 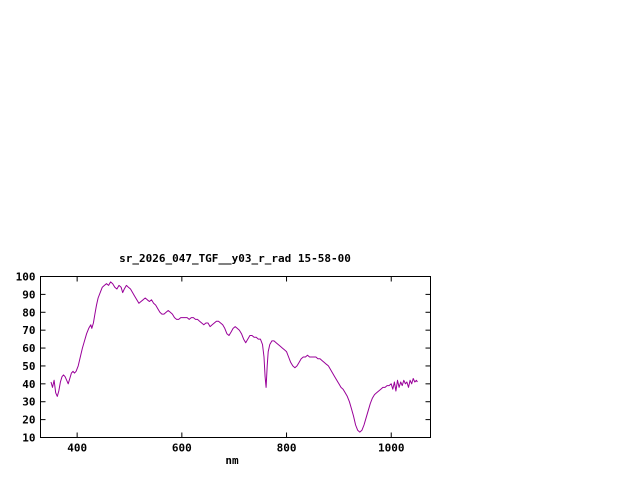 What do you see at coordinates (28, 420) in the screenshot?
I see `y-tick-label: 20` at bounding box center [28, 420].